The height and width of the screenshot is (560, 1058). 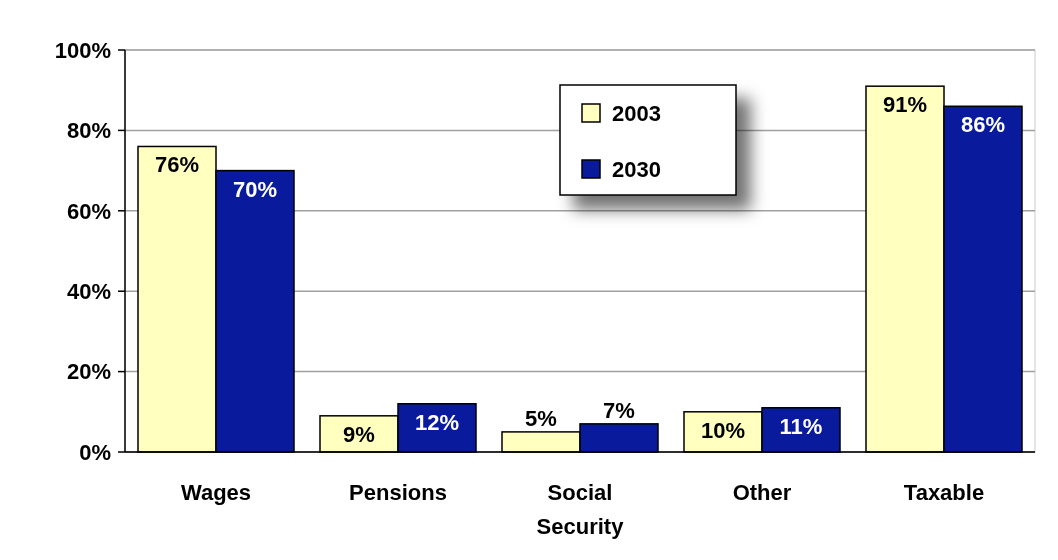 I want to click on data-label: 9%, so click(x=359, y=434).